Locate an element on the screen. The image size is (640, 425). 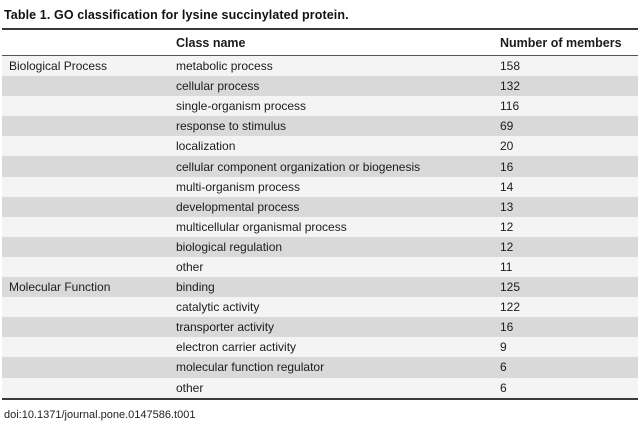
members-cell: 14 is located at coordinates (507, 186).